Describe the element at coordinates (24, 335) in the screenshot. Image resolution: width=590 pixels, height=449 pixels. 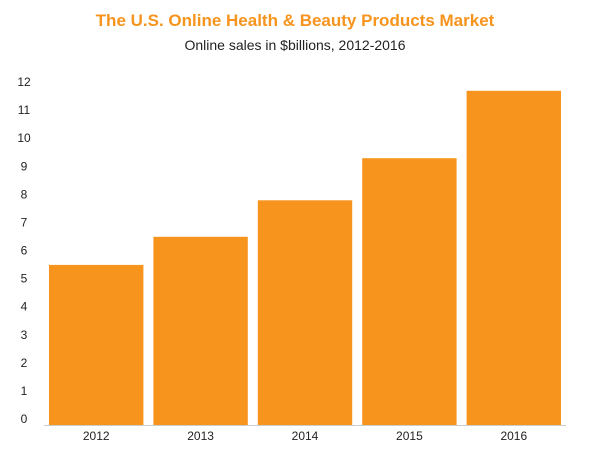
I see `y-tick-label: 3` at that location.